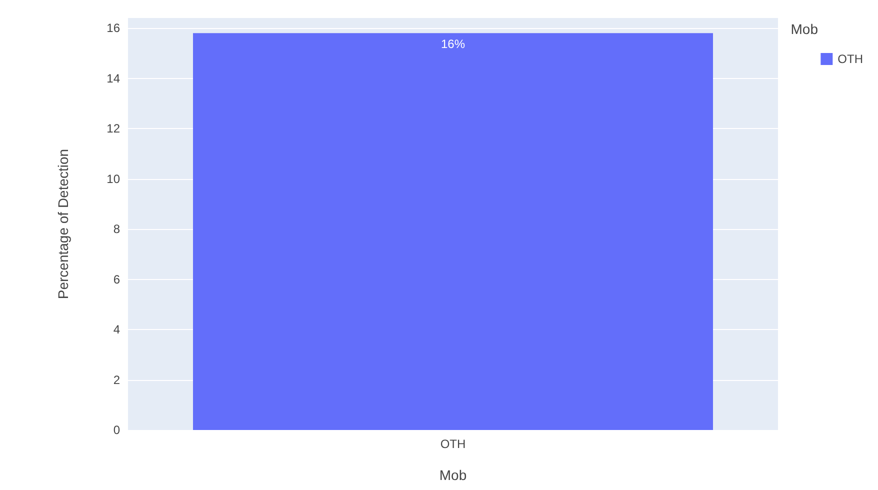 The width and height of the screenshot is (878, 490). Describe the element at coordinates (453, 475) in the screenshot. I see `x-axis-title: Mob` at that location.